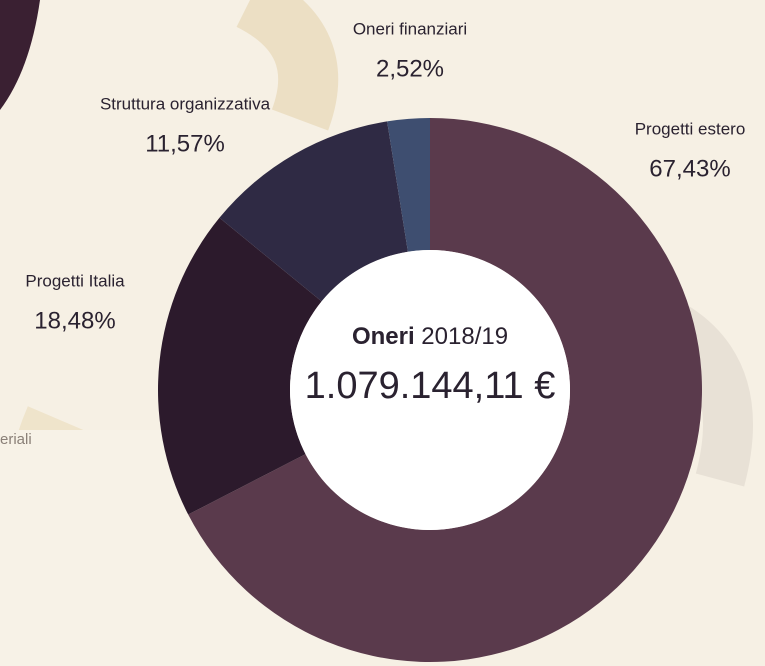 The height and width of the screenshot is (666, 765). Describe the element at coordinates (430, 386) in the screenshot. I see `center-total: 1.079.144,11 €` at that location.